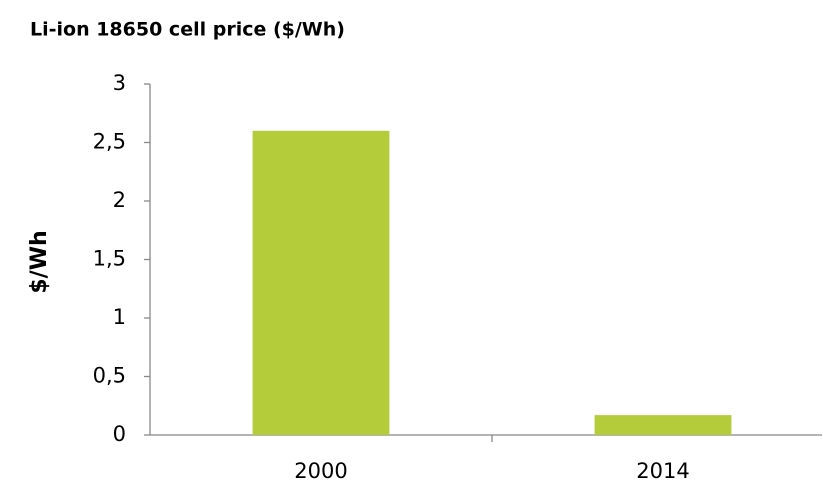 The height and width of the screenshot is (485, 823). I want to click on x-tick-label: 2000, so click(320, 471).